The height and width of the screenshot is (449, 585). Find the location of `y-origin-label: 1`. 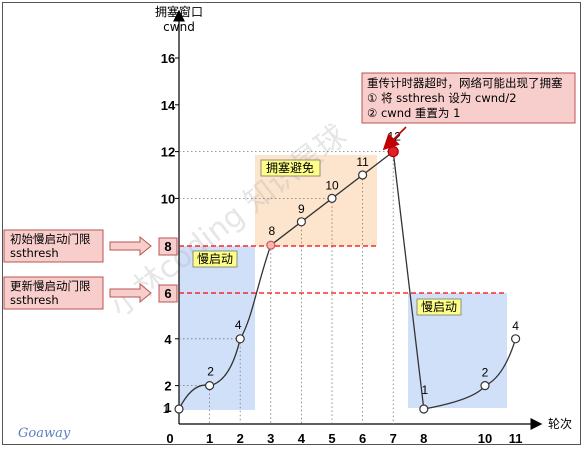

y-origin-label: 1 is located at coordinates (167, 407).